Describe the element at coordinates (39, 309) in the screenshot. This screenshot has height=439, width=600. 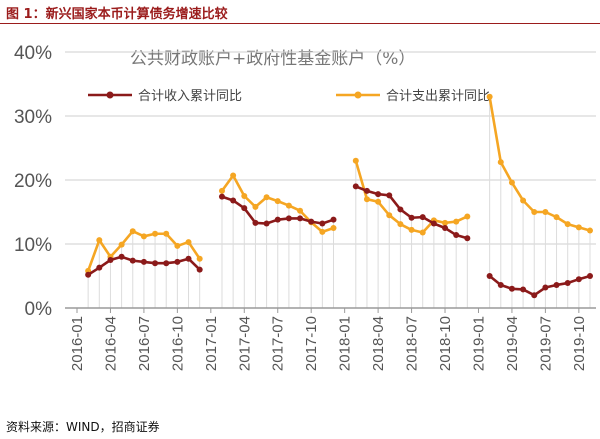
I see `y-tick-label: 0%` at that location.